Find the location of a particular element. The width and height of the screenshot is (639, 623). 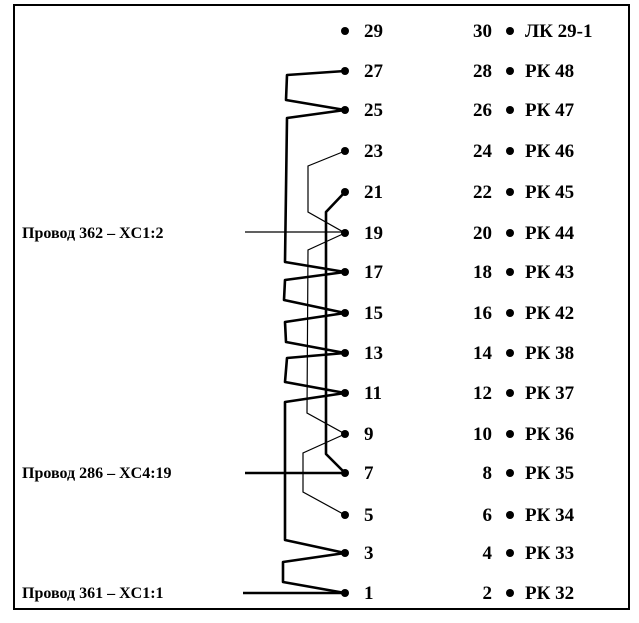

pin-number: 10 is located at coordinates (482, 434).